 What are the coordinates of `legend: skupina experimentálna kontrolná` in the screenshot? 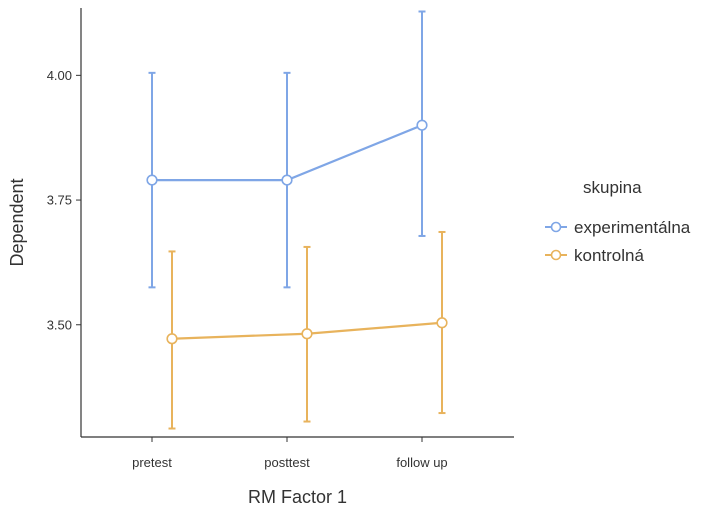 It's located at (618, 221).